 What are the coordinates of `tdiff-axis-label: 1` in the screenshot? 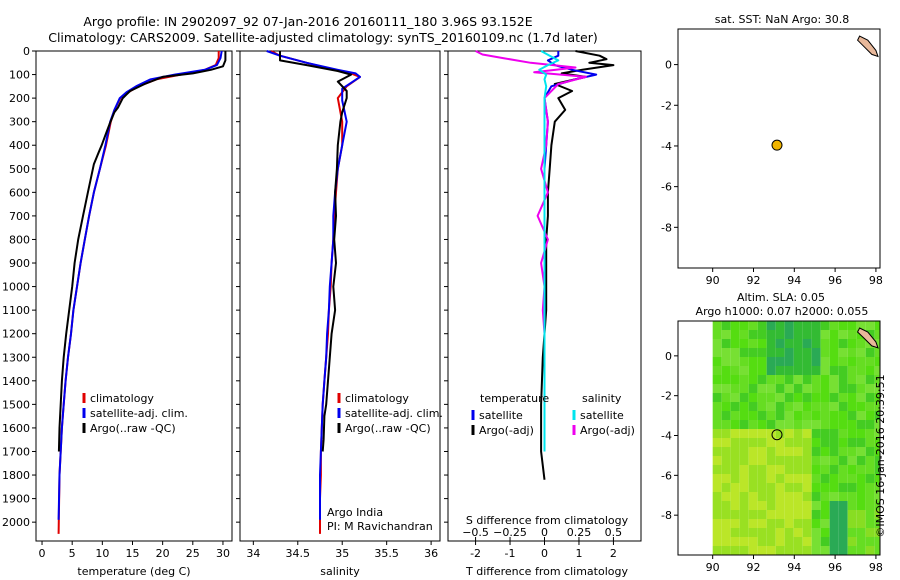 It's located at (578, 553).